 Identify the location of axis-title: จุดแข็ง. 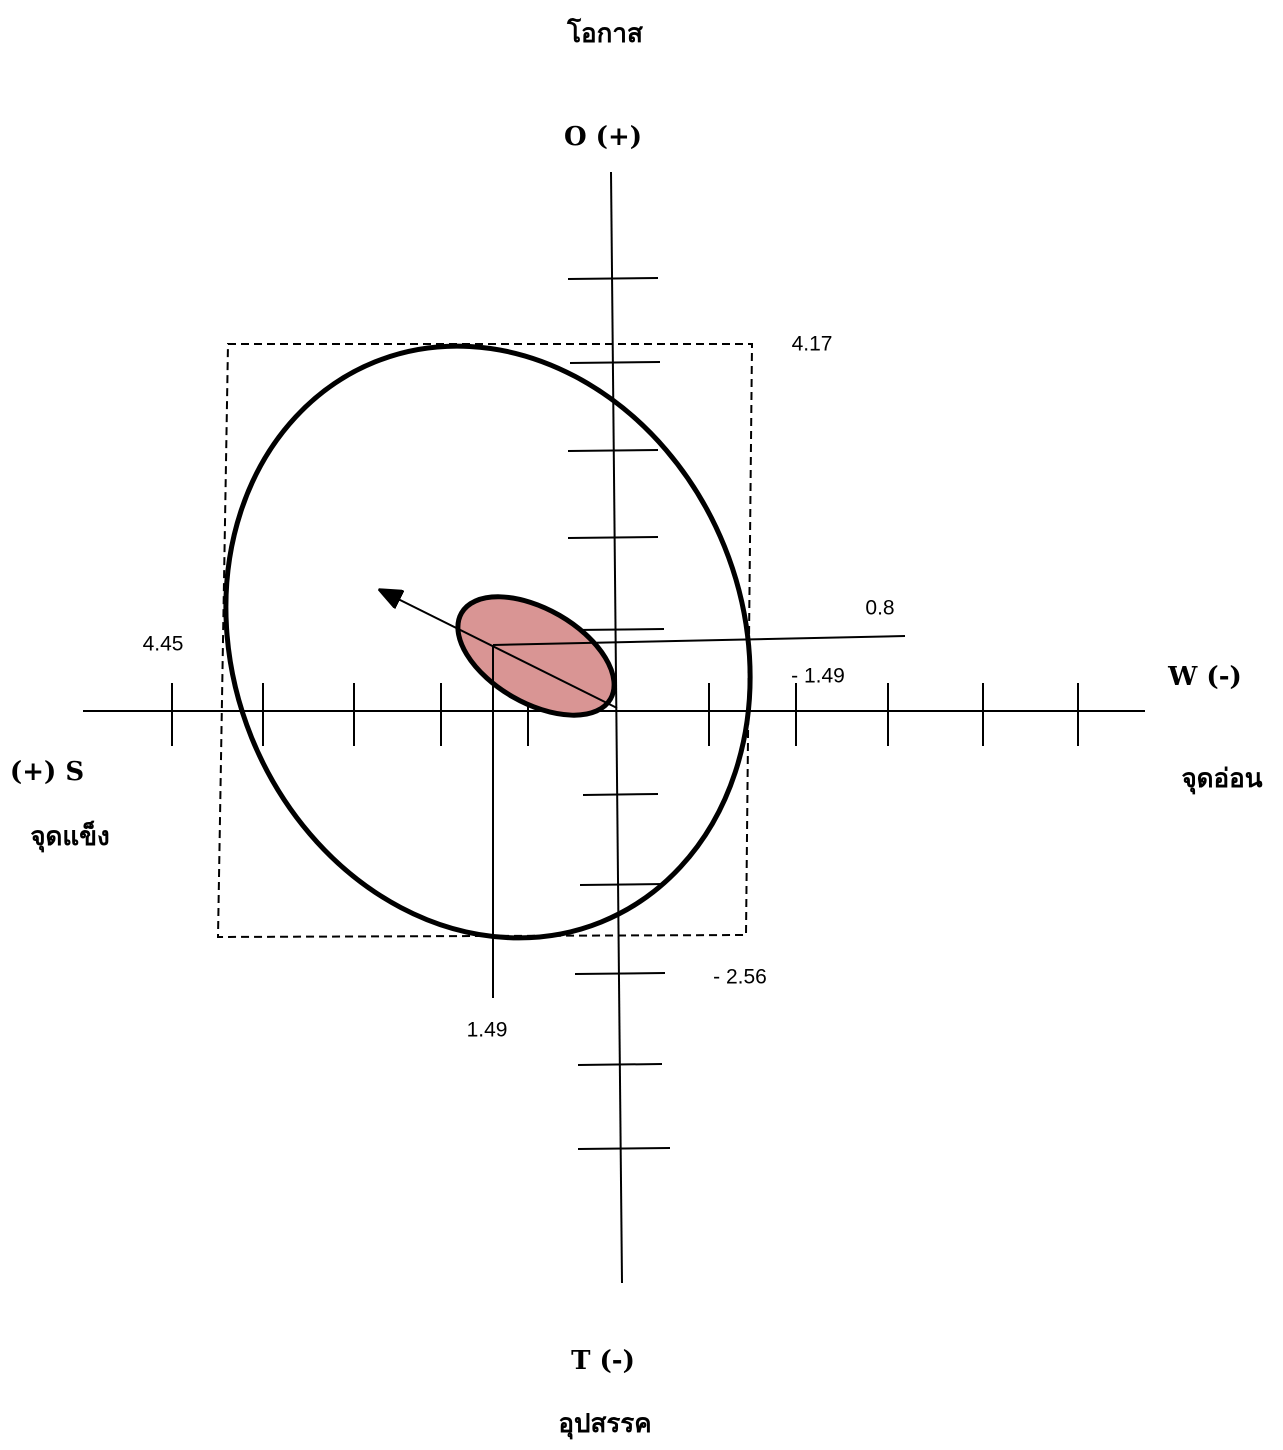
(69, 836).